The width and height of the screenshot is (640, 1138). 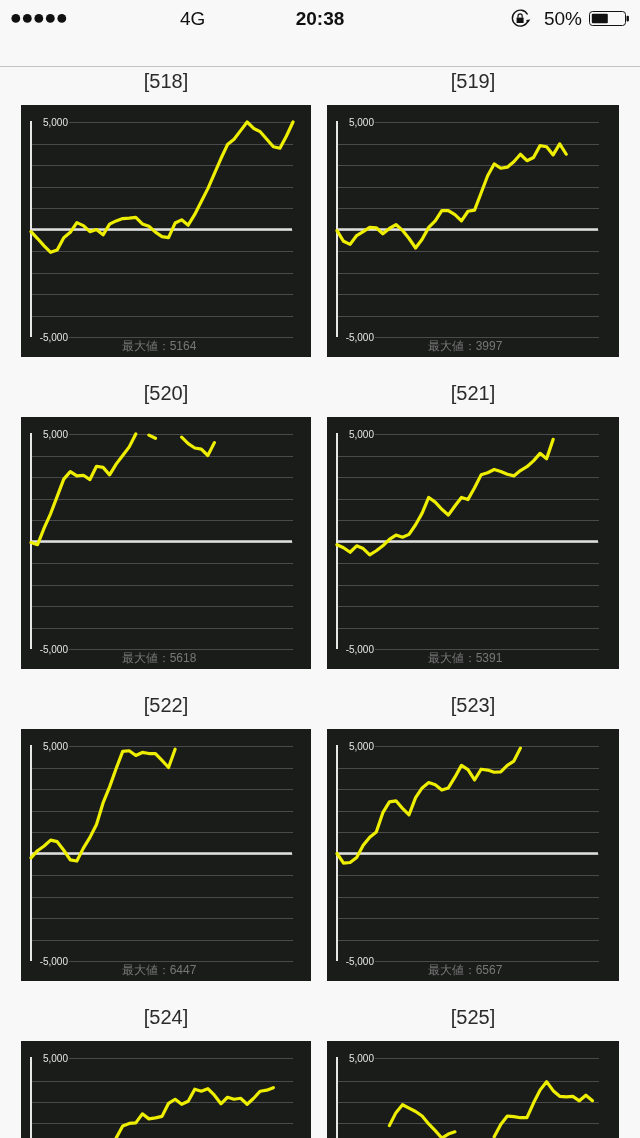 I want to click on chart-title: [524], so click(x=166, y=1017).